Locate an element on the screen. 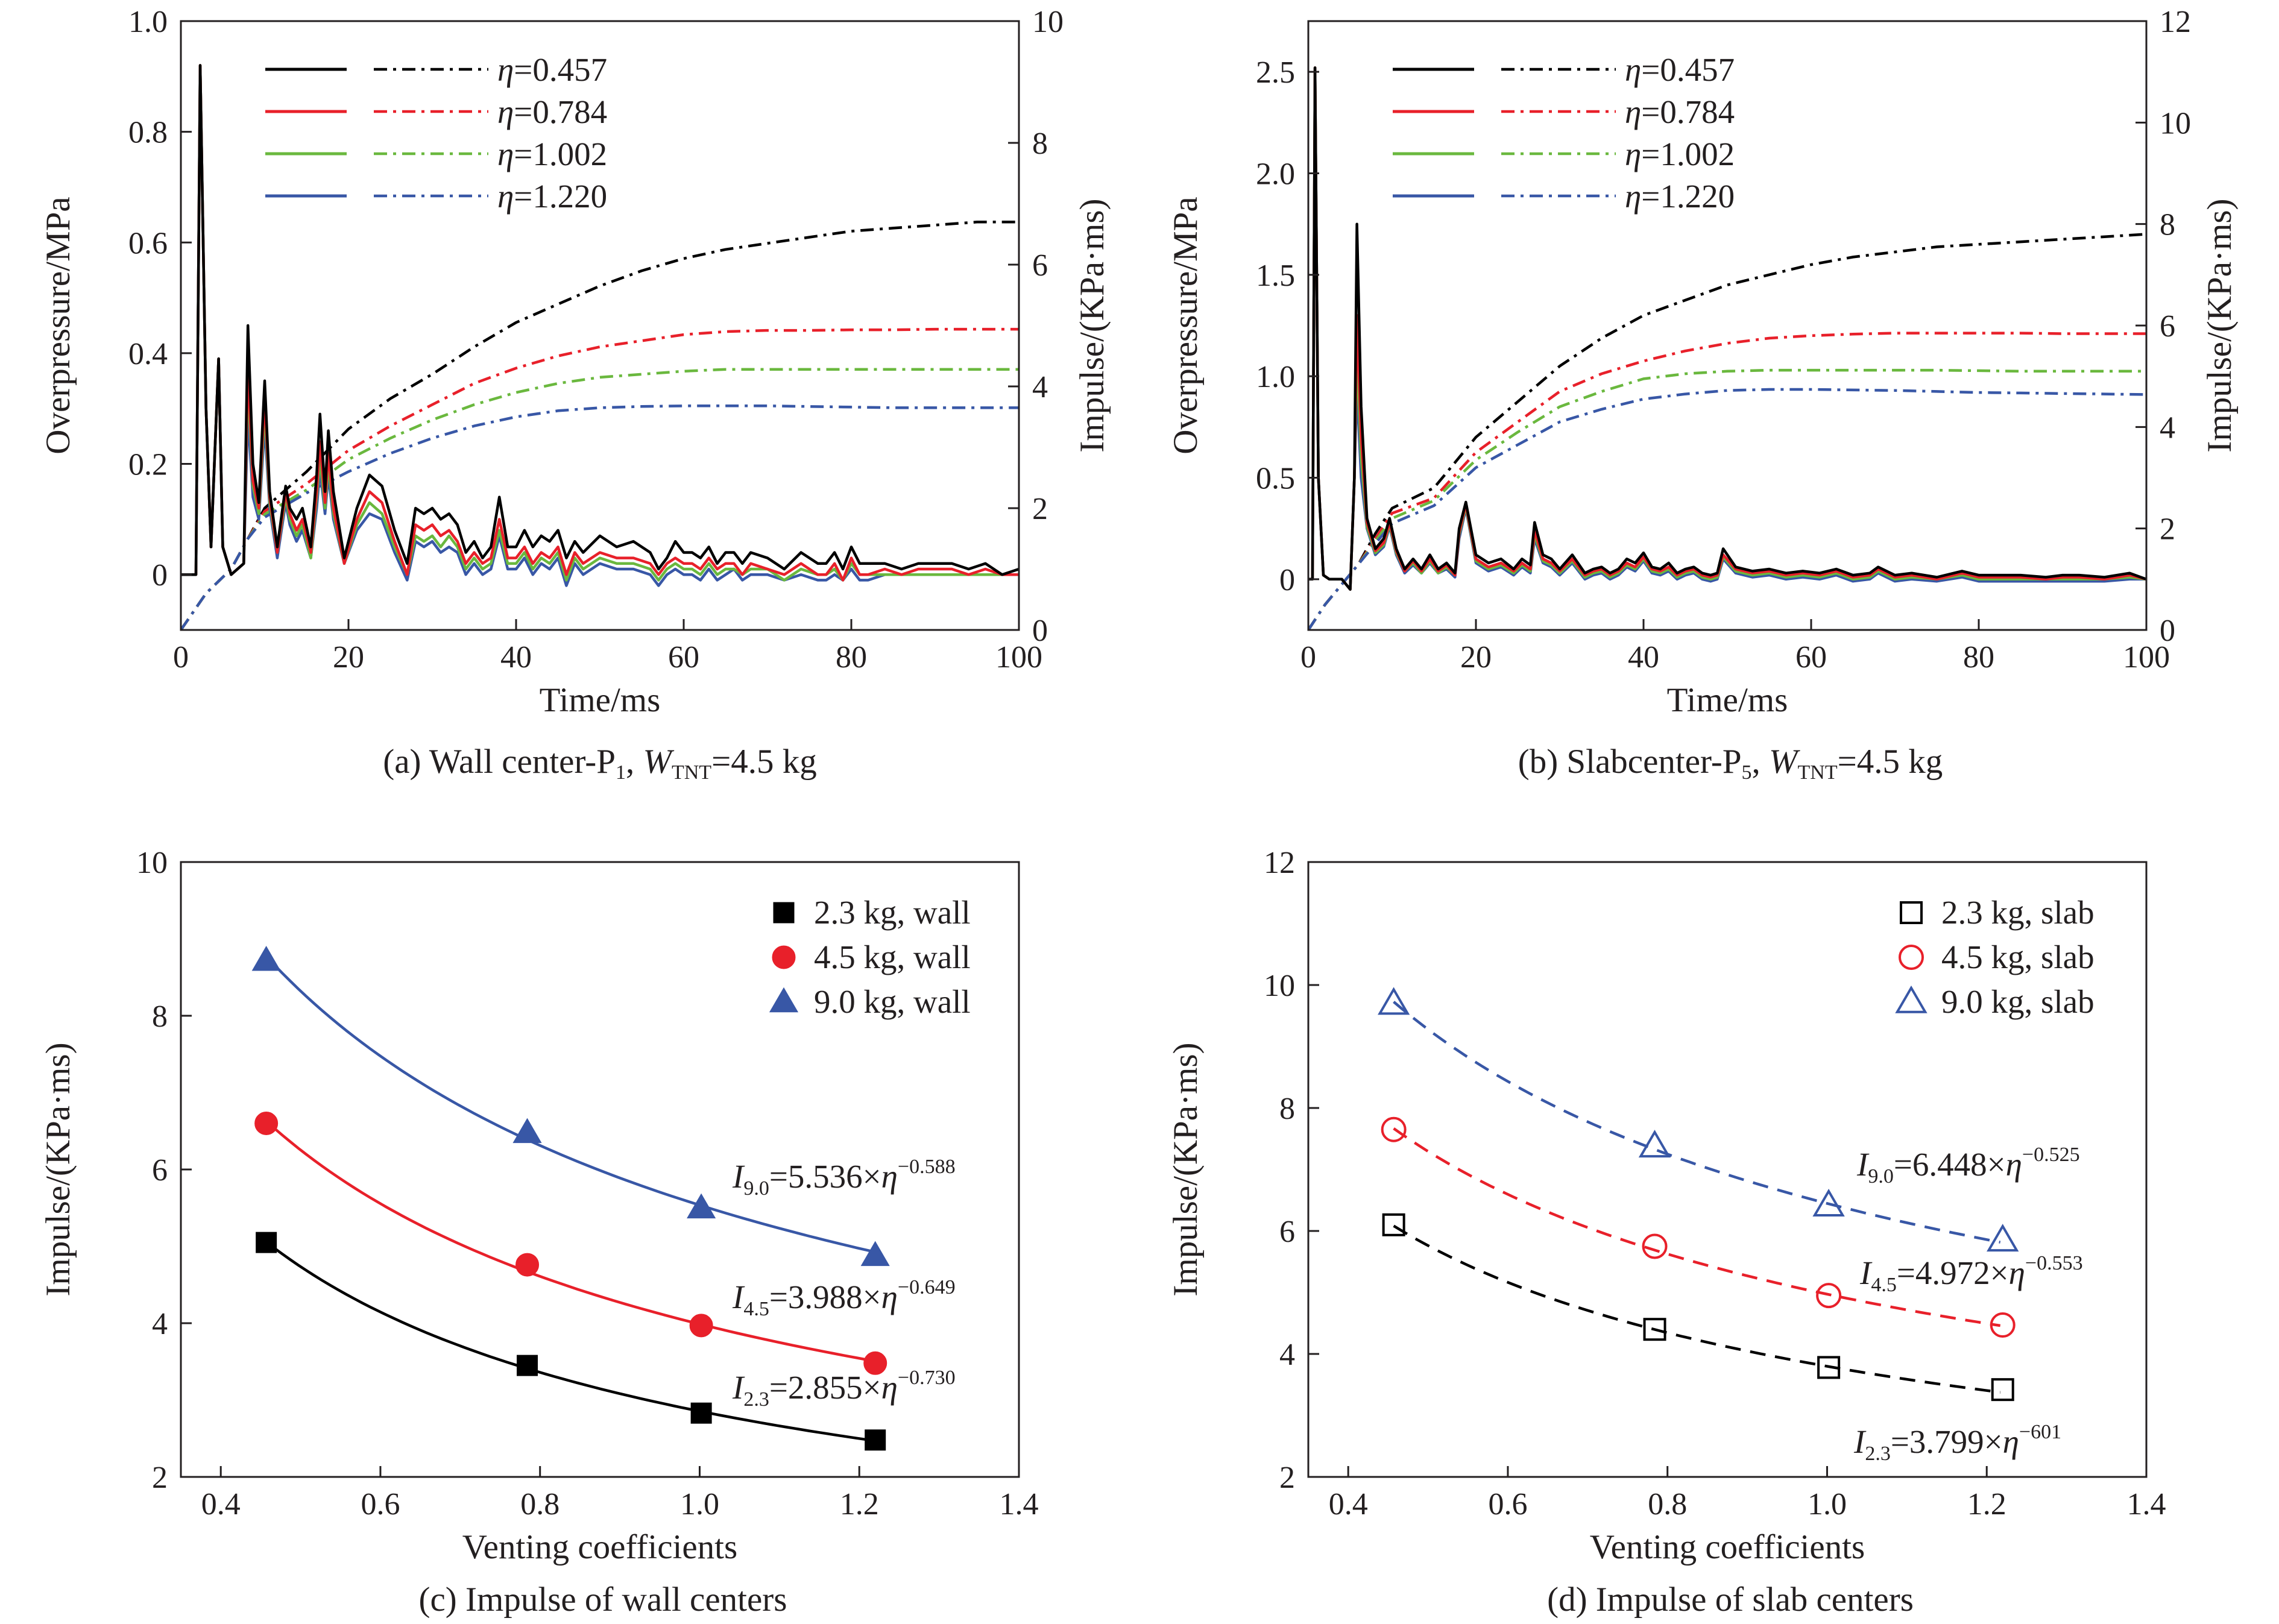 This screenshot has width=2279, height=1624. legend-label: 2.3 kg, wall is located at coordinates (893, 913).